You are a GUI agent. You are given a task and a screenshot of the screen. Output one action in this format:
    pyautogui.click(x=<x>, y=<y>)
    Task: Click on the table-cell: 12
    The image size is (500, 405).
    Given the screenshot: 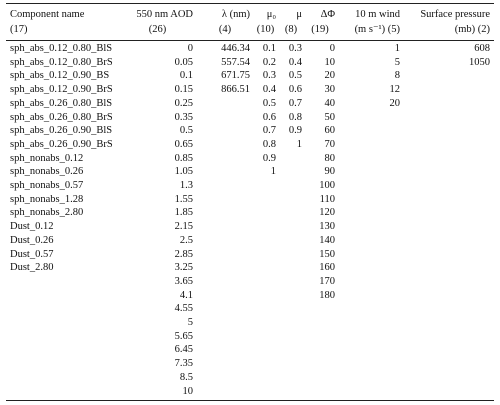 What is the action you would take?
    pyautogui.click(x=395, y=90)
    